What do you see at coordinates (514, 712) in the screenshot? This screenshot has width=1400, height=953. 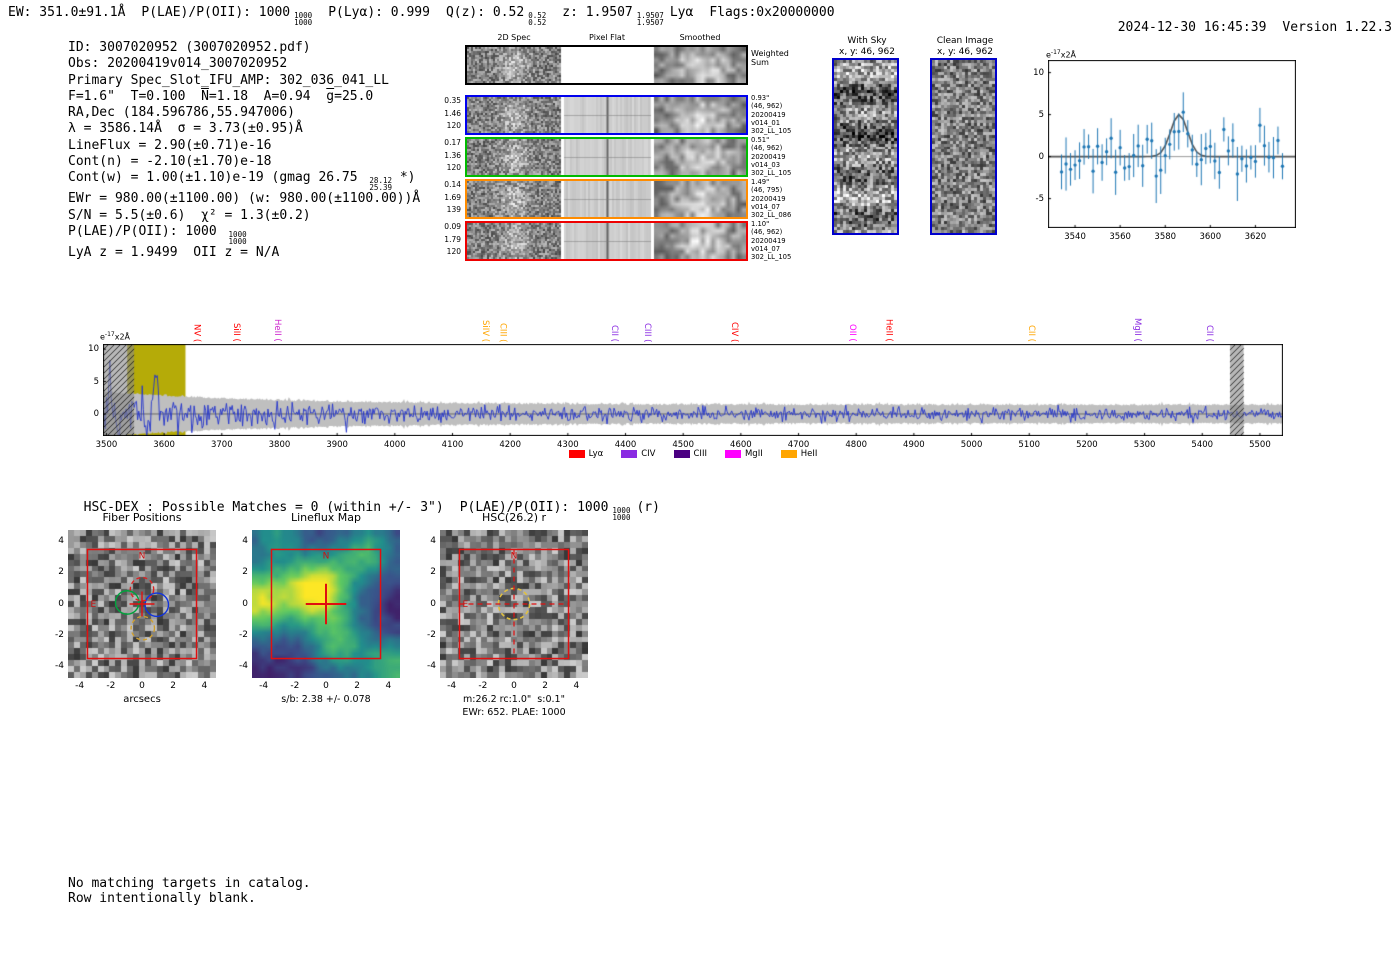 I see `hsc-caption-2: EWr: 652. PLAE: 1000` at bounding box center [514, 712].